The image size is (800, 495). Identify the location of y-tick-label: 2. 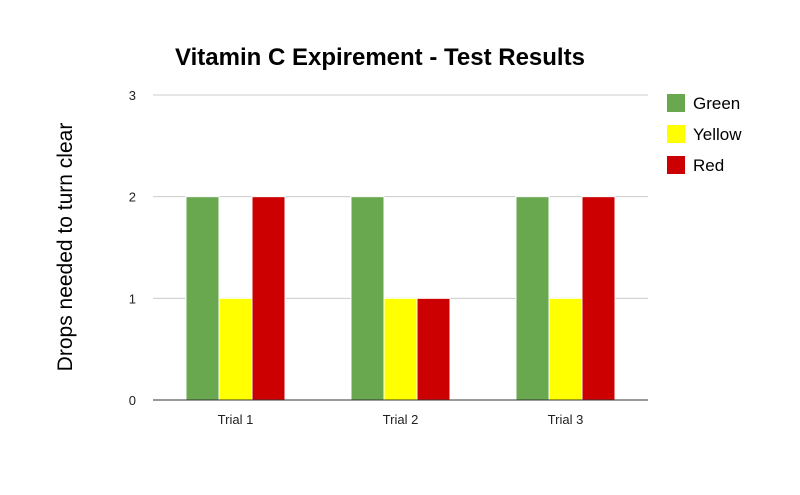
(132, 197).